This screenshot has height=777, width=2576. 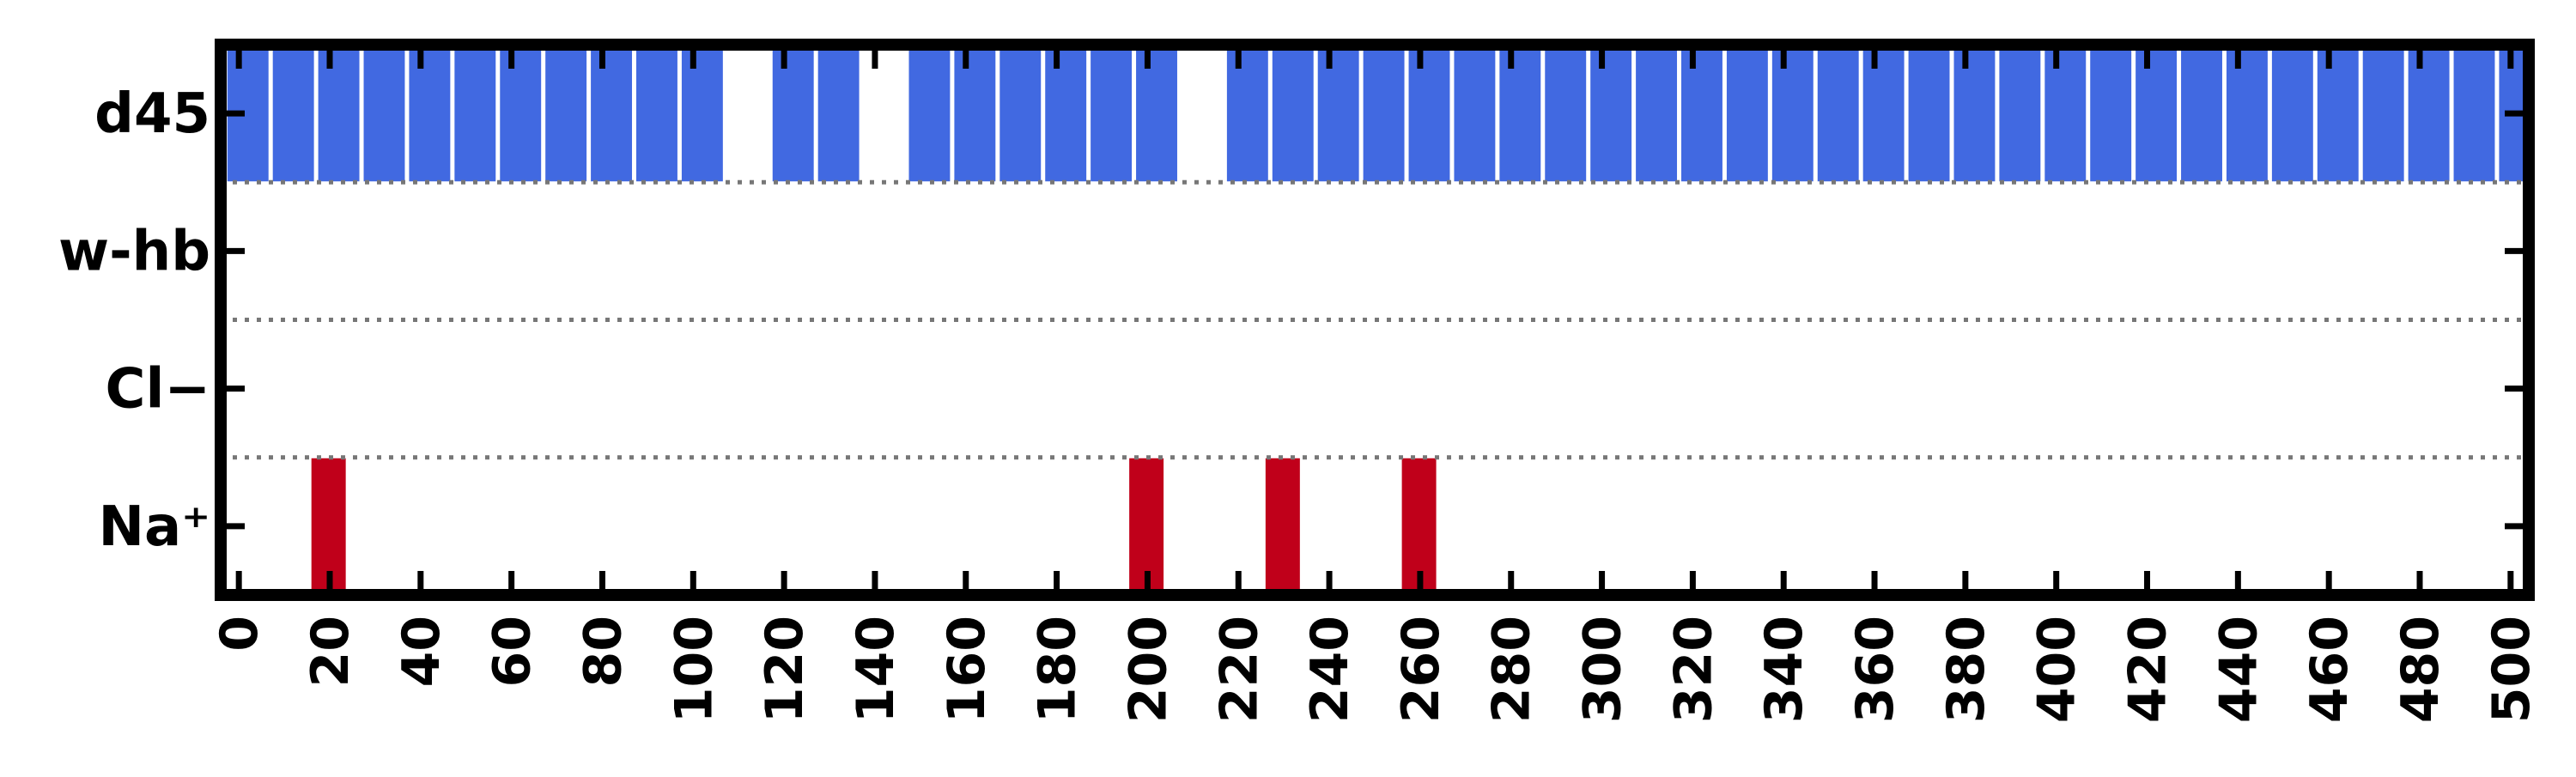 What do you see at coordinates (785, 669) in the screenshot?
I see `x-tick-label: 120` at bounding box center [785, 669].